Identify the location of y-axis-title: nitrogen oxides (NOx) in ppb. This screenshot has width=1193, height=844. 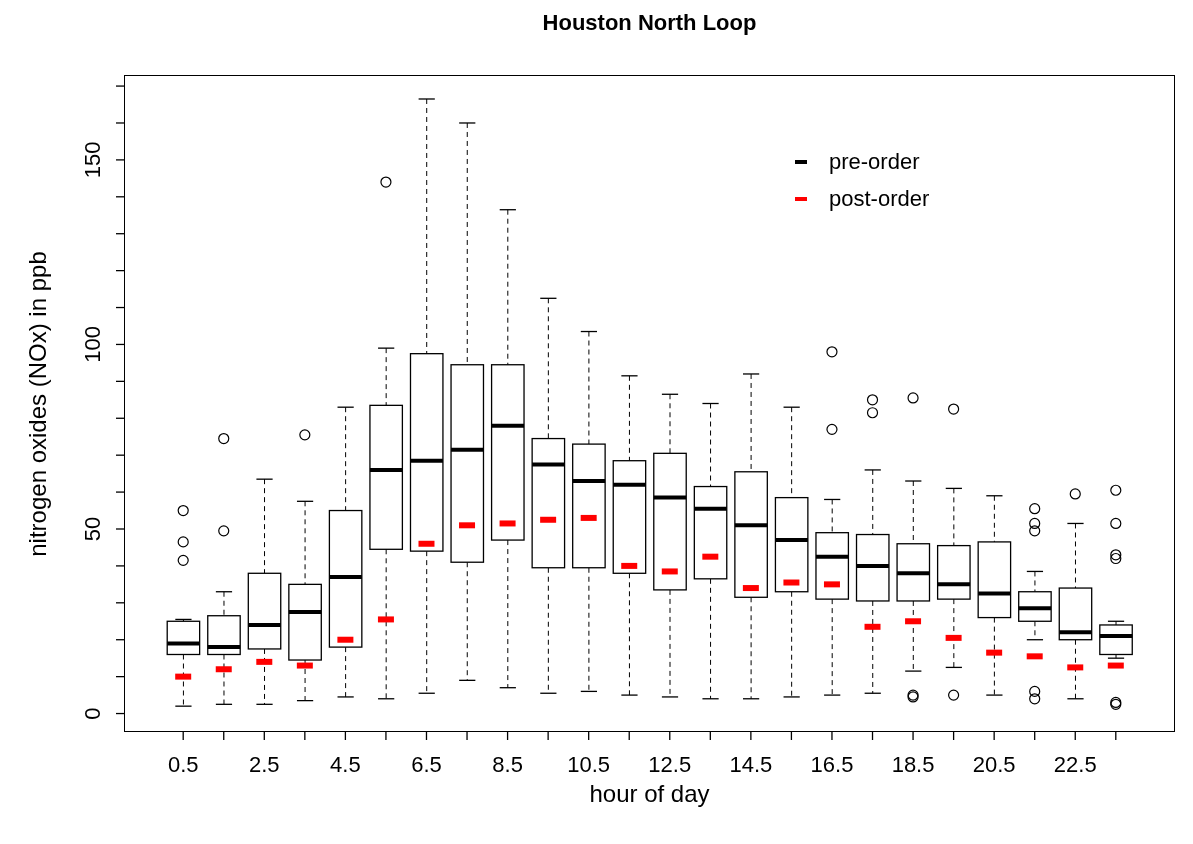
(38, 403).